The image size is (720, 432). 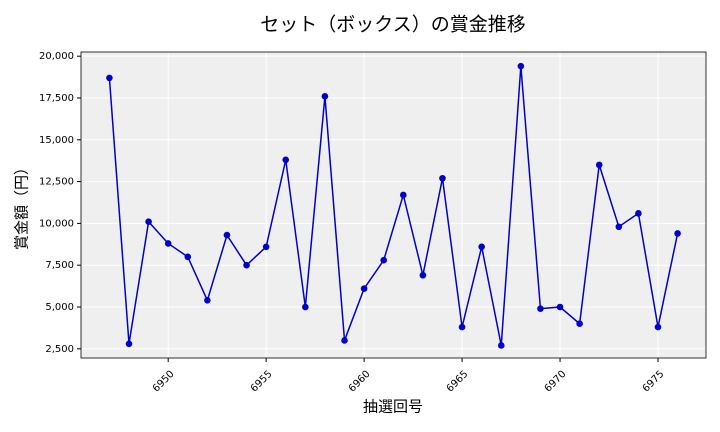 What do you see at coordinates (22, 205) in the screenshot?
I see `y-axis-label: 賞金額（円）` at bounding box center [22, 205].